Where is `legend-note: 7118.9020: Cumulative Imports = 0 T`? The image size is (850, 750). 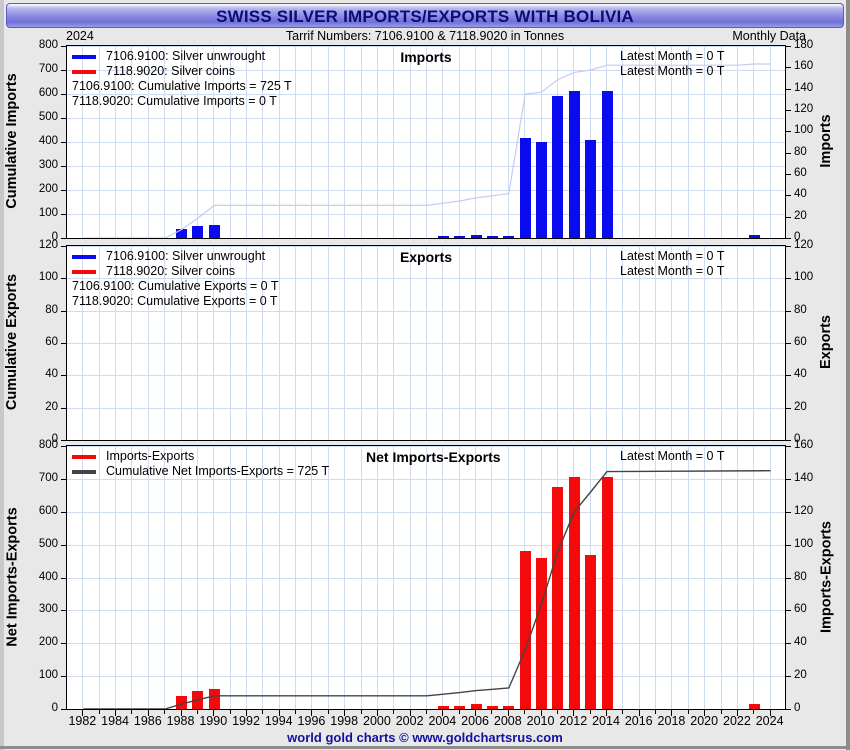
legend-note: 7118.9020: Cumulative Imports = 0 T is located at coordinates (174, 101).